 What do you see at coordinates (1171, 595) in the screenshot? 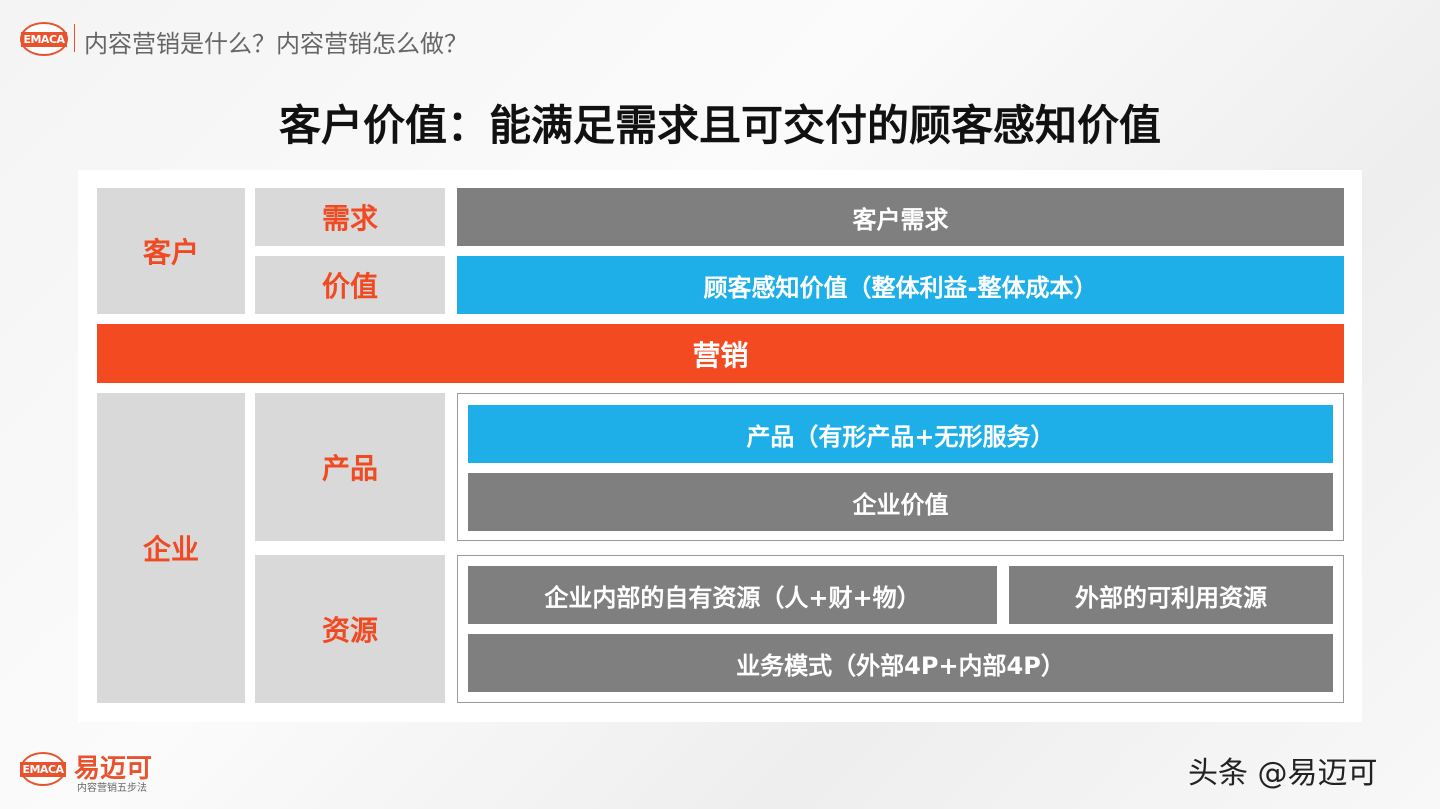
I see `external-resources-bar: 外部的可利用资源` at bounding box center [1171, 595].